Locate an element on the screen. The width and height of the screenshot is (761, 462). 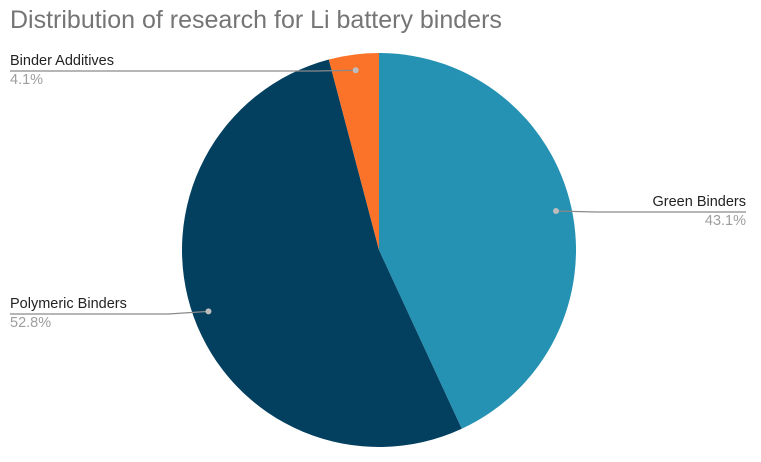
leader-dot-green-binders is located at coordinates (555, 211).